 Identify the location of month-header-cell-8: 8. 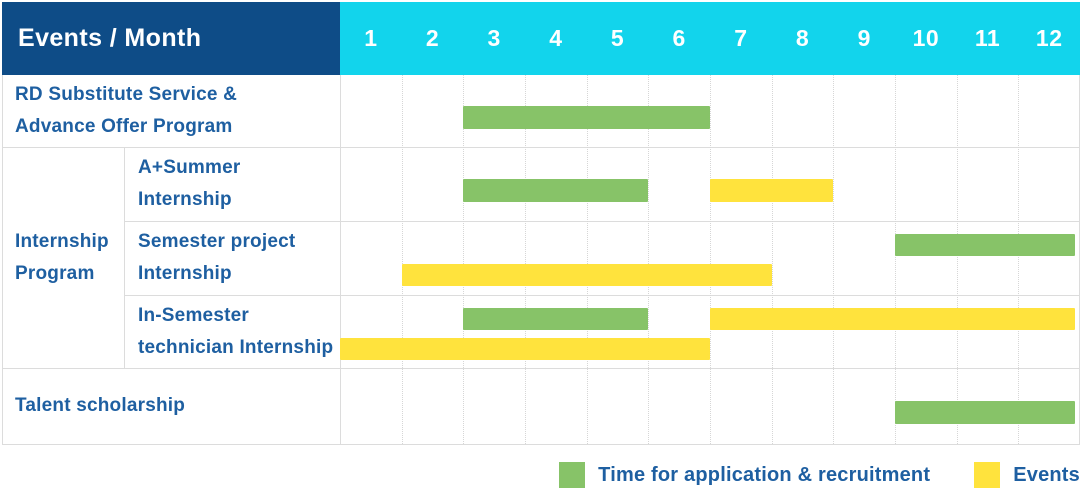
(802, 38).